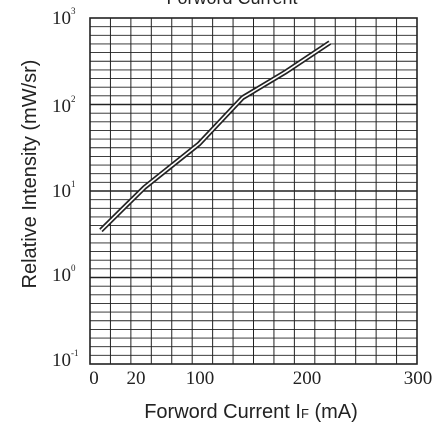 This screenshot has height=432, width=441. I want to click on x-tick-label: 0, so click(94, 378).